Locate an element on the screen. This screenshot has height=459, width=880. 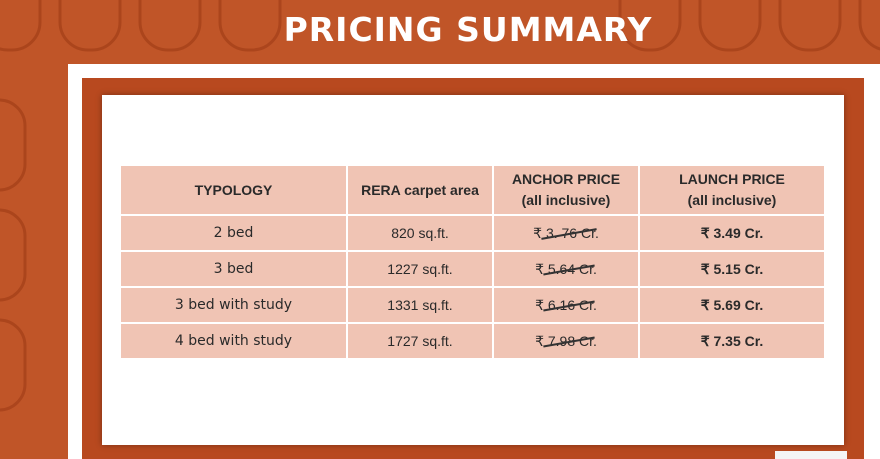
launch-price-cell: ₹ 5.15 Cr. is located at coordinates (731, 269).